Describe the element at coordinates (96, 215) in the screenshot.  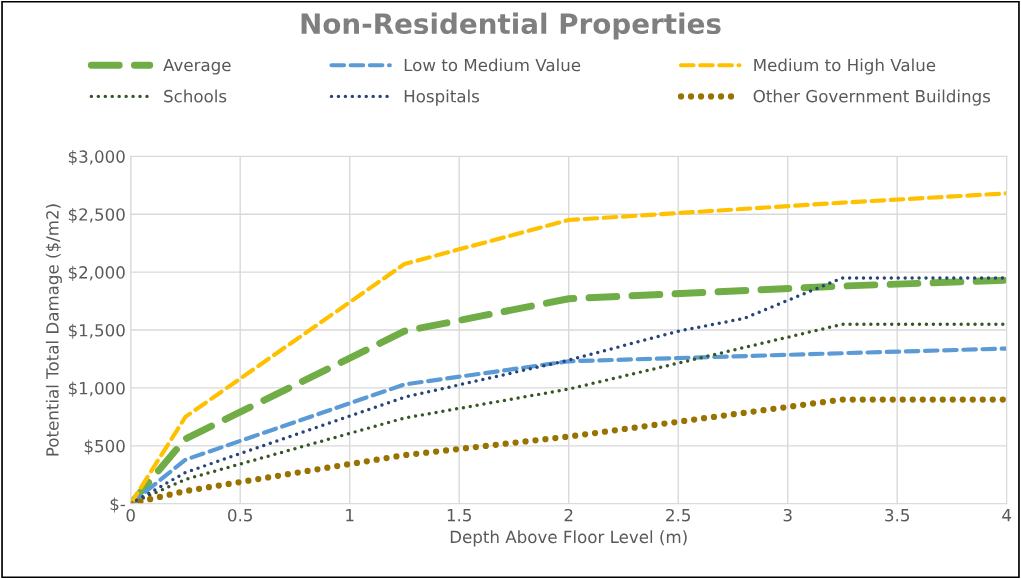
I see `y-tick-label: $2,500` at that location.